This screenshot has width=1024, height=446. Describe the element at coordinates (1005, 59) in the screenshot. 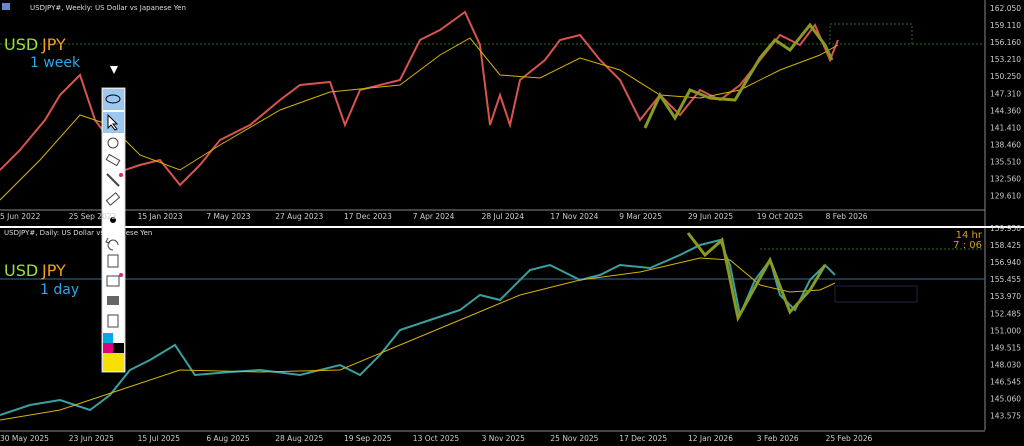

I see `price-label: 153.210` at that location.